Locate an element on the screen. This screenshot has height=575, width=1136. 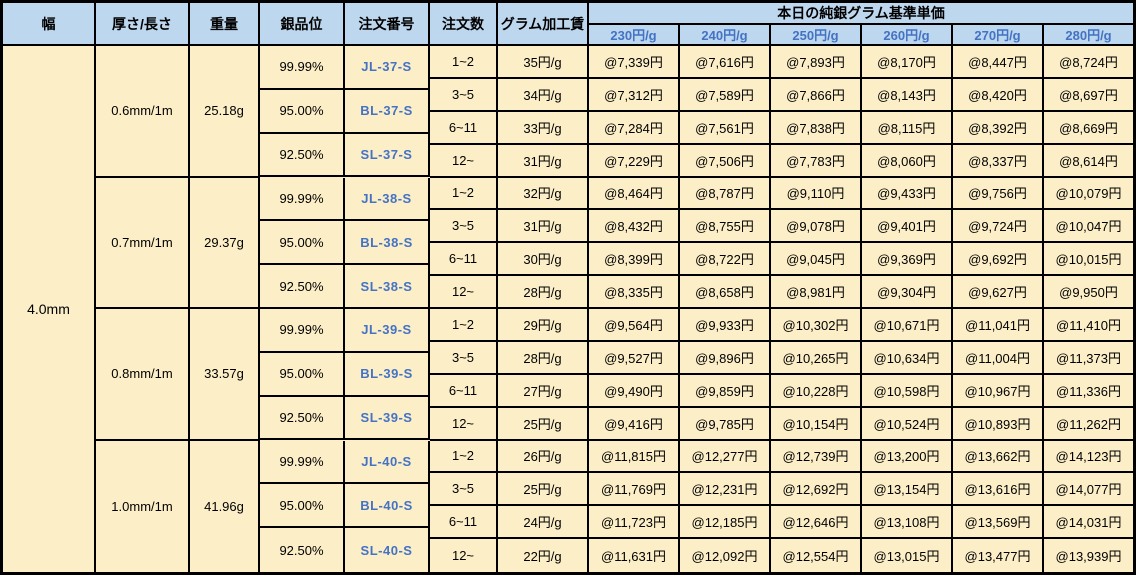
purity-block: 99.99% JL-38-S 95.00% BL-38-S 92.50% SL-38-S is located at coordinates (345, 243).